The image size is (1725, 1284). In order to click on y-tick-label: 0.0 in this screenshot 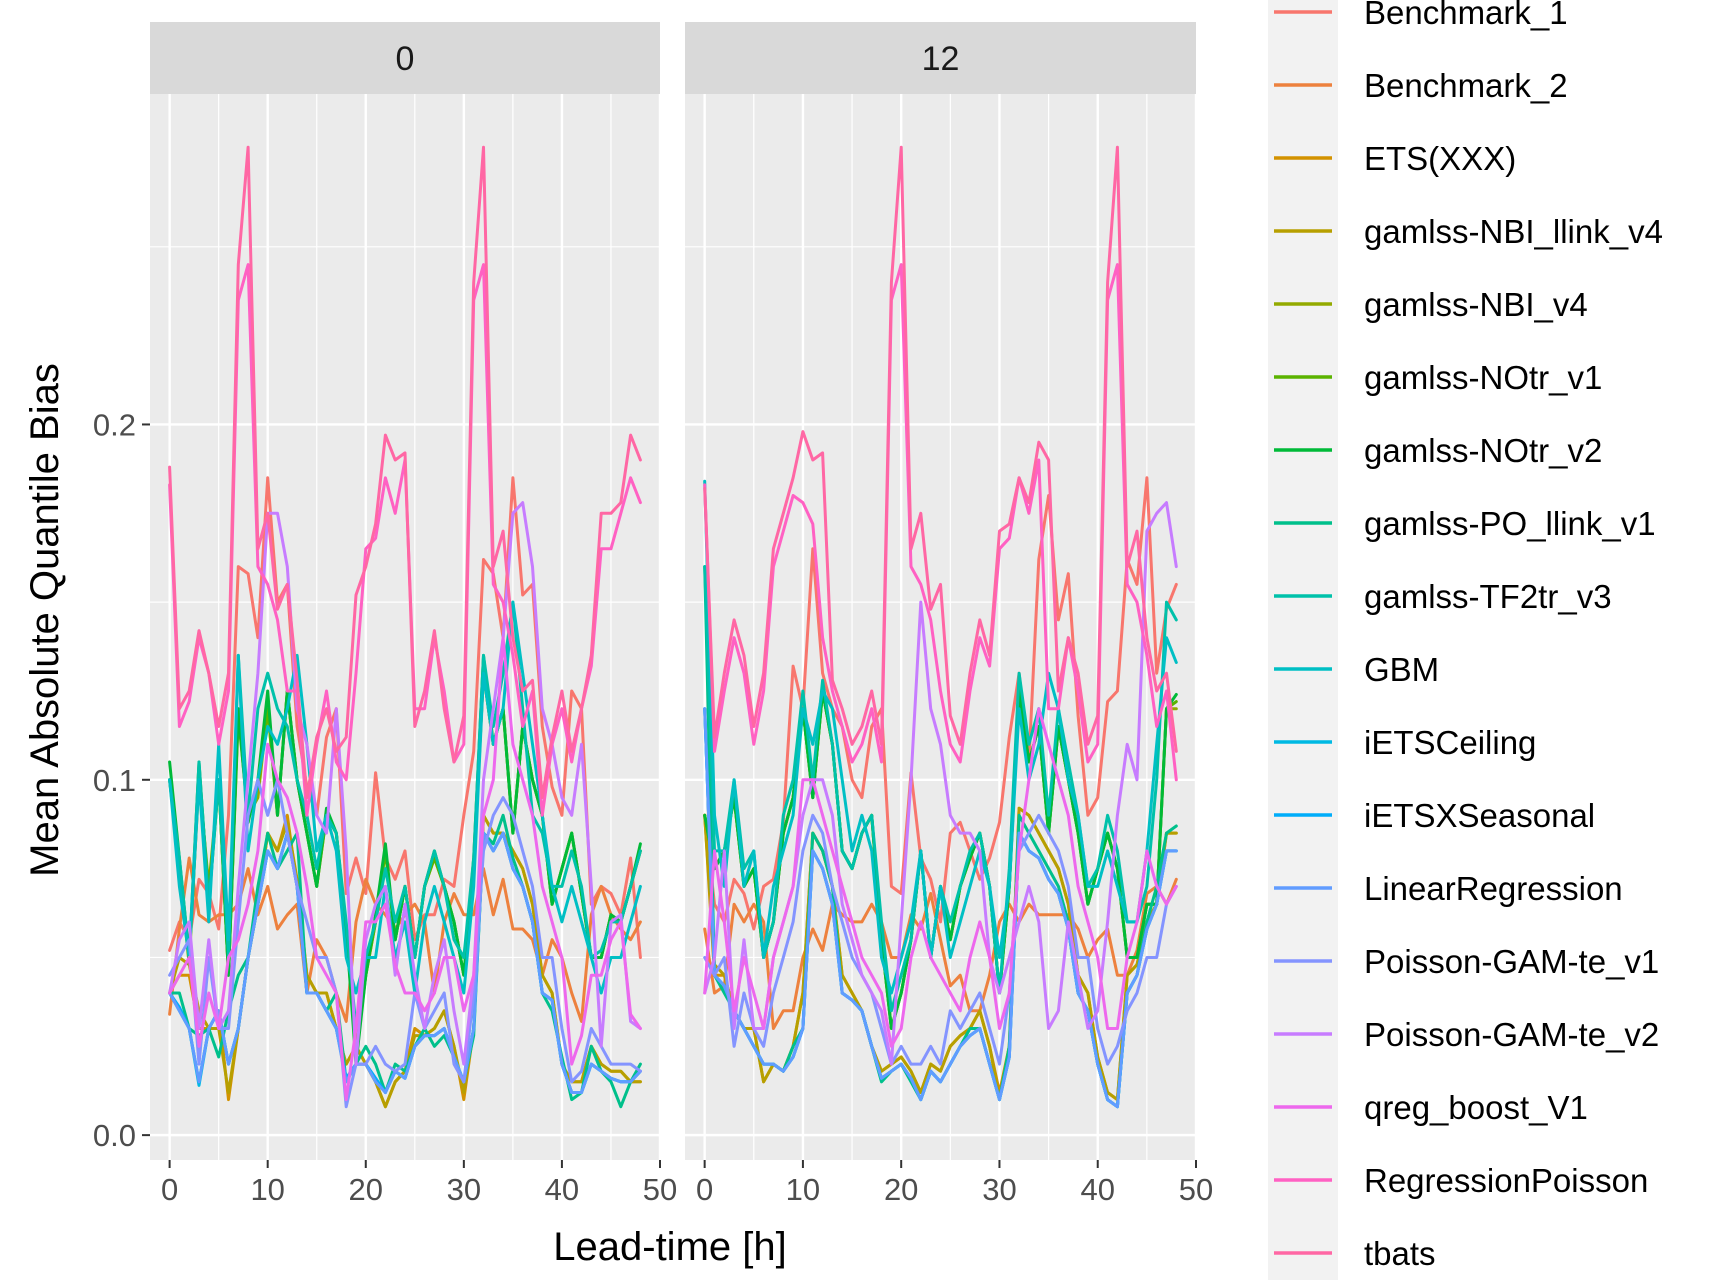, I will do `click(114, 1135)`.